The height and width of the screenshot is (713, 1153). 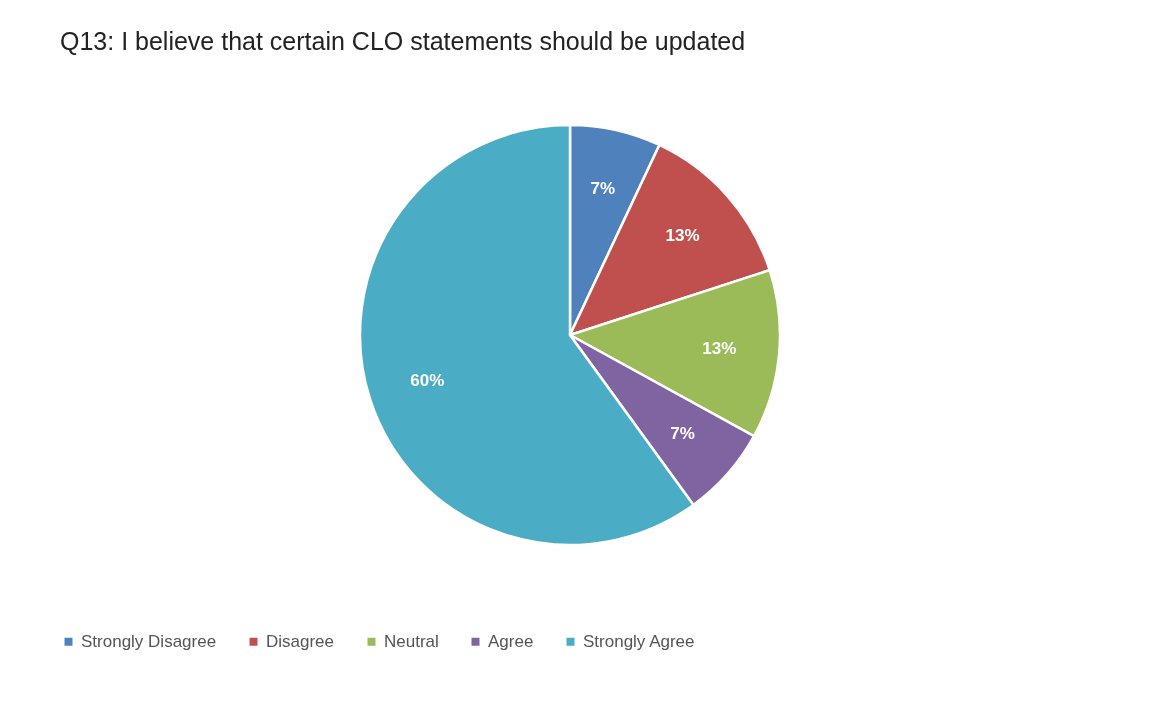 I want to click on data-label: 60%, so click(x=427, y=381).